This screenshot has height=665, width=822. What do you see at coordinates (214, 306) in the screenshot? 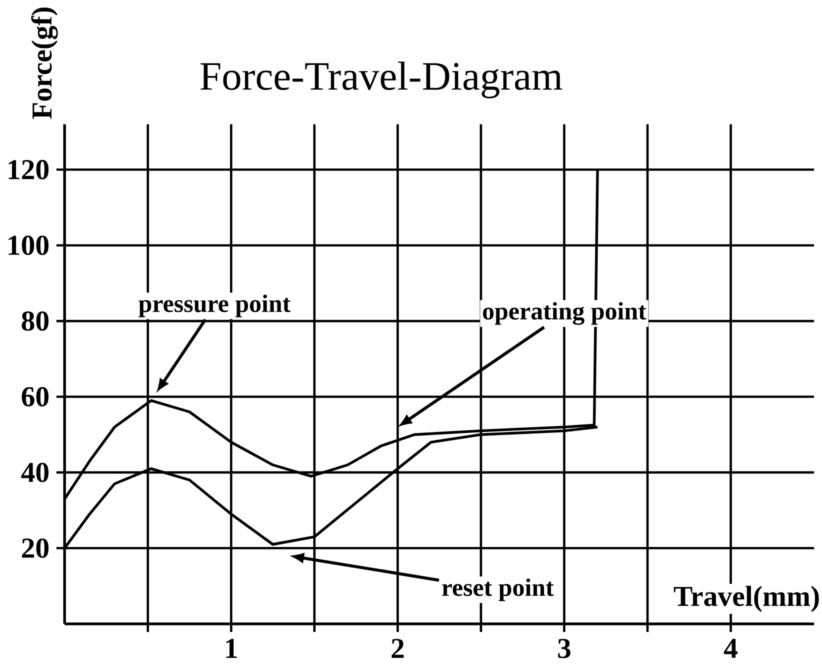
I see `annotation: pressure point` at bounding box center [214, 306].